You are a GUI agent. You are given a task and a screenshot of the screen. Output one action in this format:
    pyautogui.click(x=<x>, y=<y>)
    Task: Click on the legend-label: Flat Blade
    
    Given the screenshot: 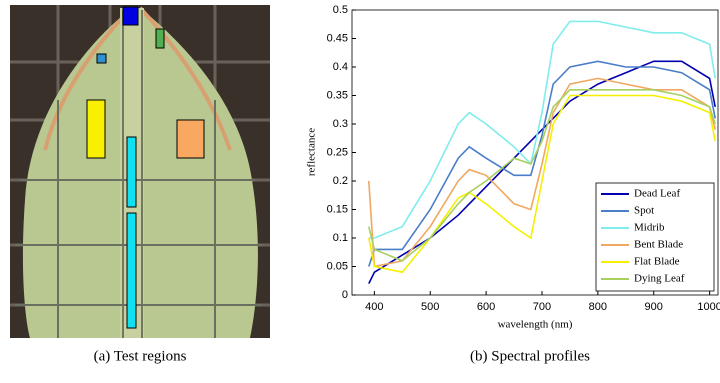 What is the action you would take?
    pyautogui.click(x=657, y=262)
    